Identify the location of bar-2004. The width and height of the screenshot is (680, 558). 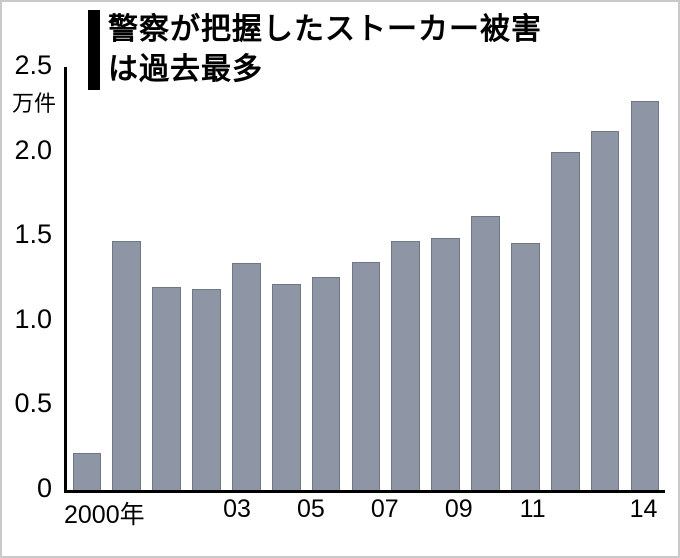
(246, 376).